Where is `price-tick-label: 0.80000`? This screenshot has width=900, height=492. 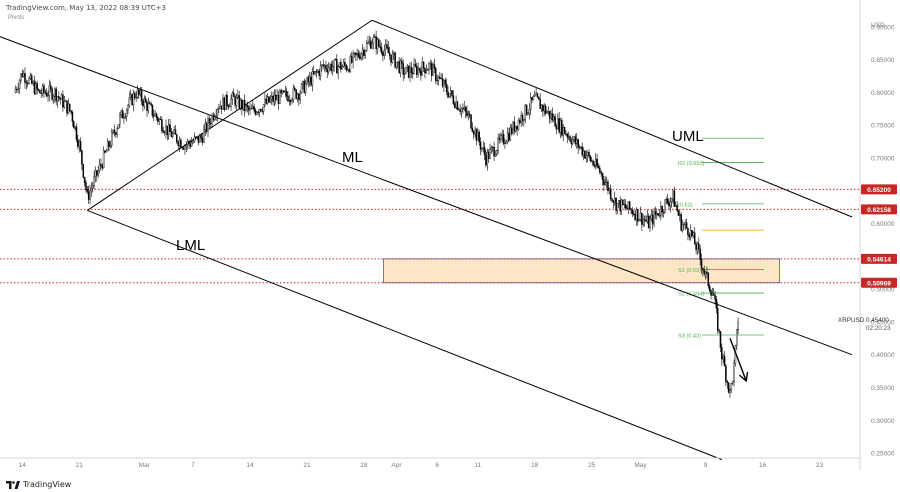 price-tick-label: 0.80000 is located at coordinates (883, 93).